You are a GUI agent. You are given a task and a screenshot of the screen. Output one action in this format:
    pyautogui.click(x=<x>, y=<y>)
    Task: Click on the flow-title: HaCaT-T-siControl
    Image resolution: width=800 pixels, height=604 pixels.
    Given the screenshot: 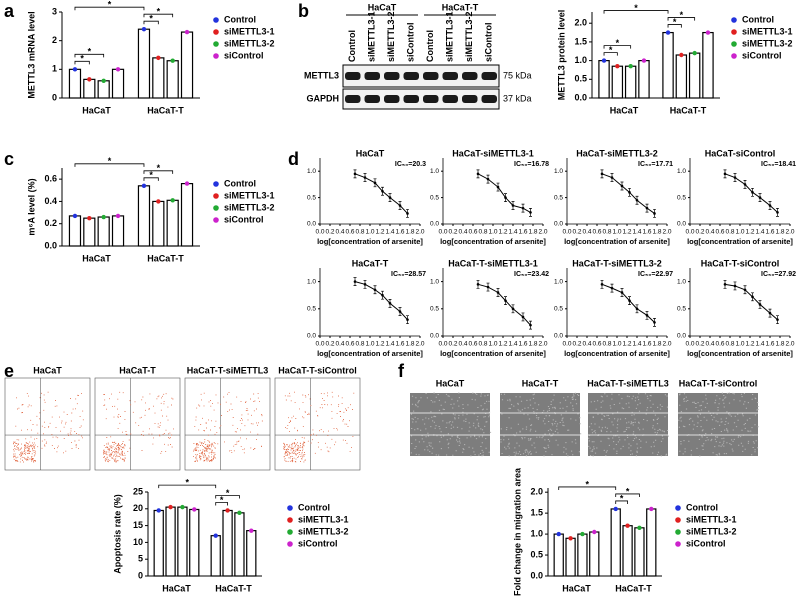 What is the action you would take?
    pyautogui.click(x=317, y=370)
    